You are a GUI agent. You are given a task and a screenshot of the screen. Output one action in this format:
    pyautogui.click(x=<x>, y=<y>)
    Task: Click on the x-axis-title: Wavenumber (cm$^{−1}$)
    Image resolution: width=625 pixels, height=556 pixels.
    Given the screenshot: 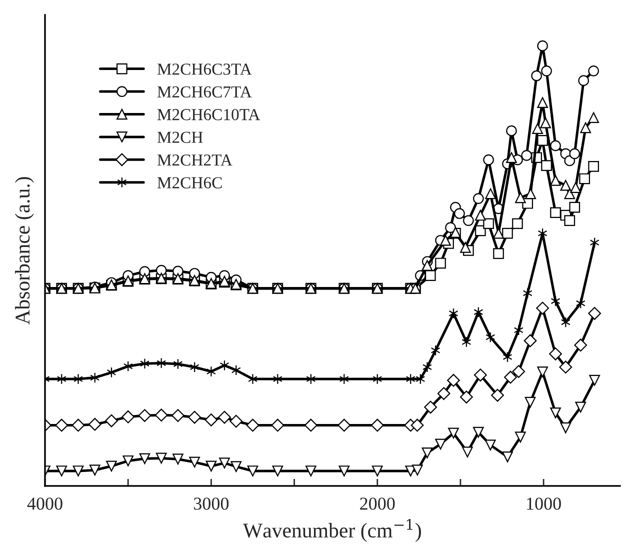 What is the action you would take?
    pyautogui.click(x=331, y=530)
    